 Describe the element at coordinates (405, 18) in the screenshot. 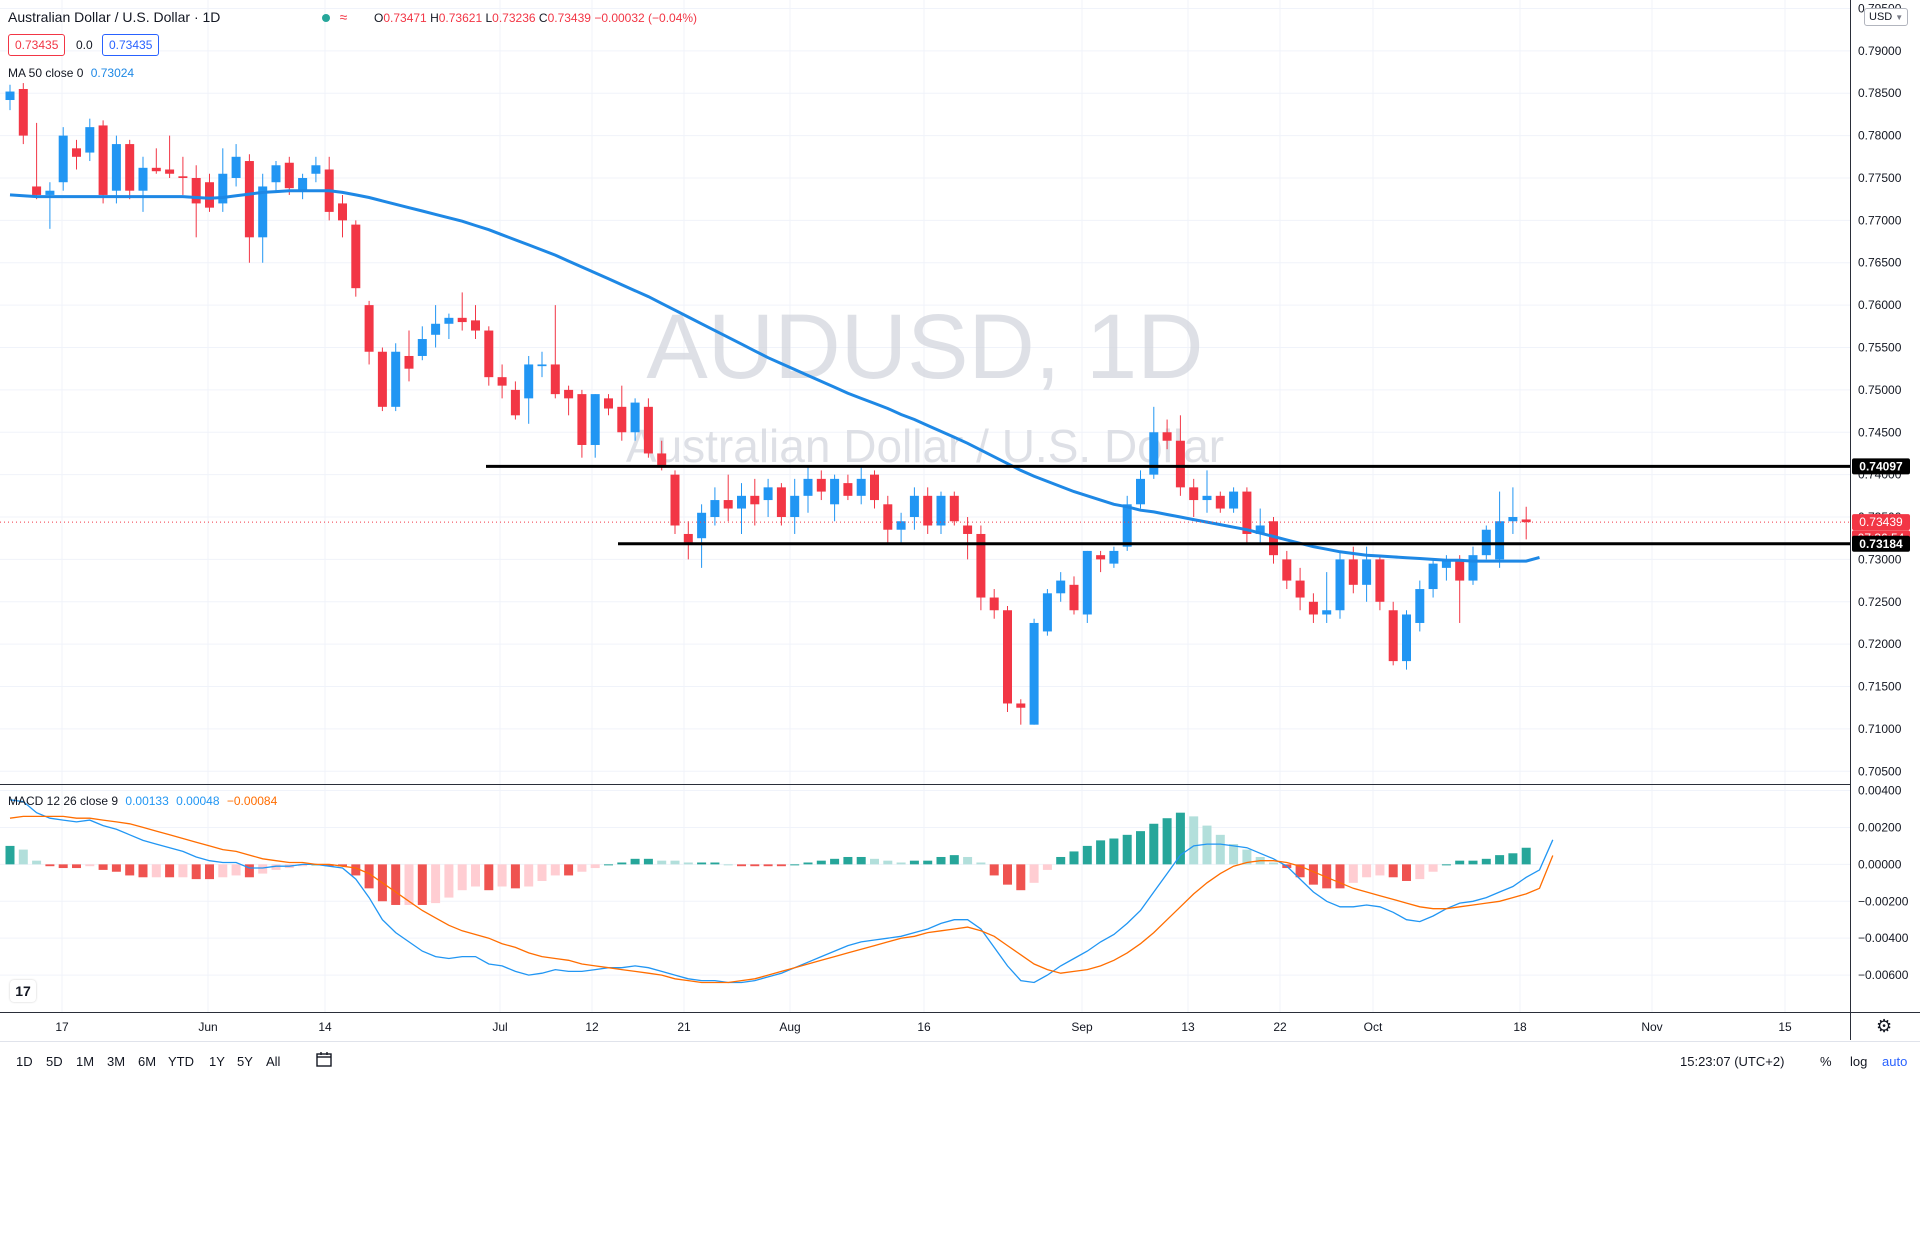

I see `ohlc-open: 0.73471` at that location.